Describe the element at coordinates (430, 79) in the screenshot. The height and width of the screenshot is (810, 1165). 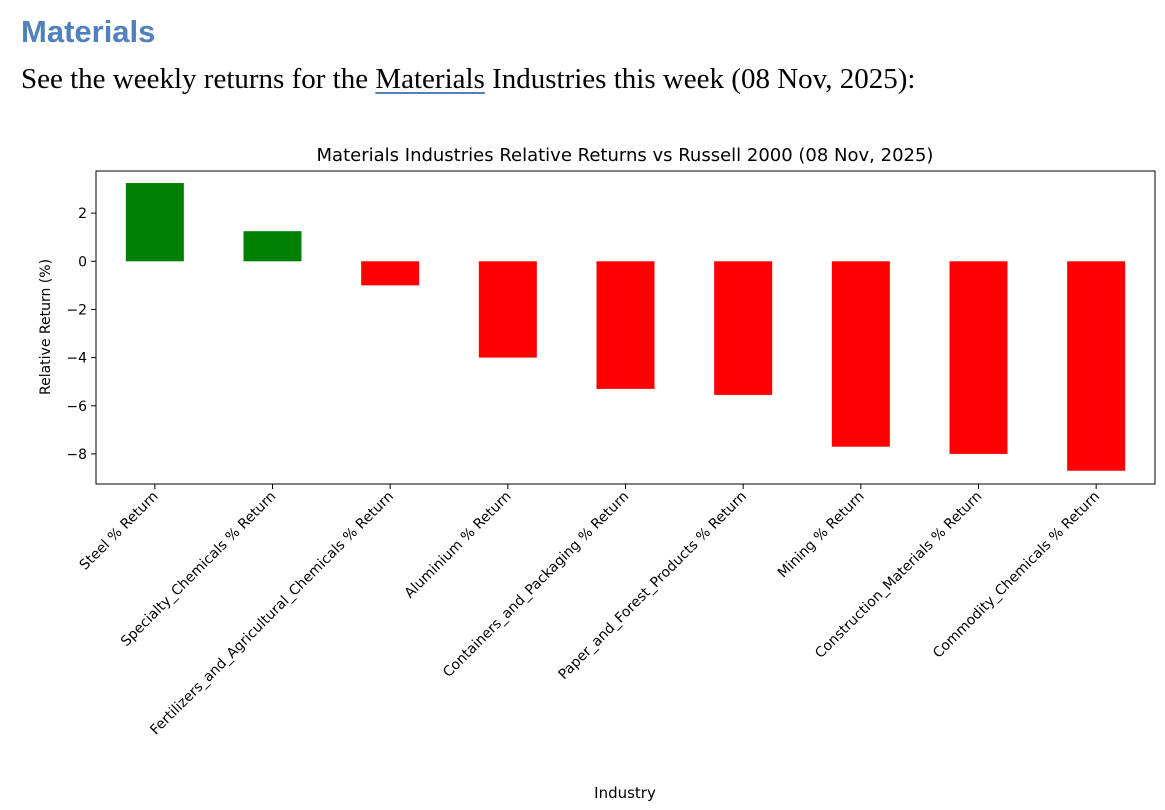
I see `materials-link: Materials` at that location.